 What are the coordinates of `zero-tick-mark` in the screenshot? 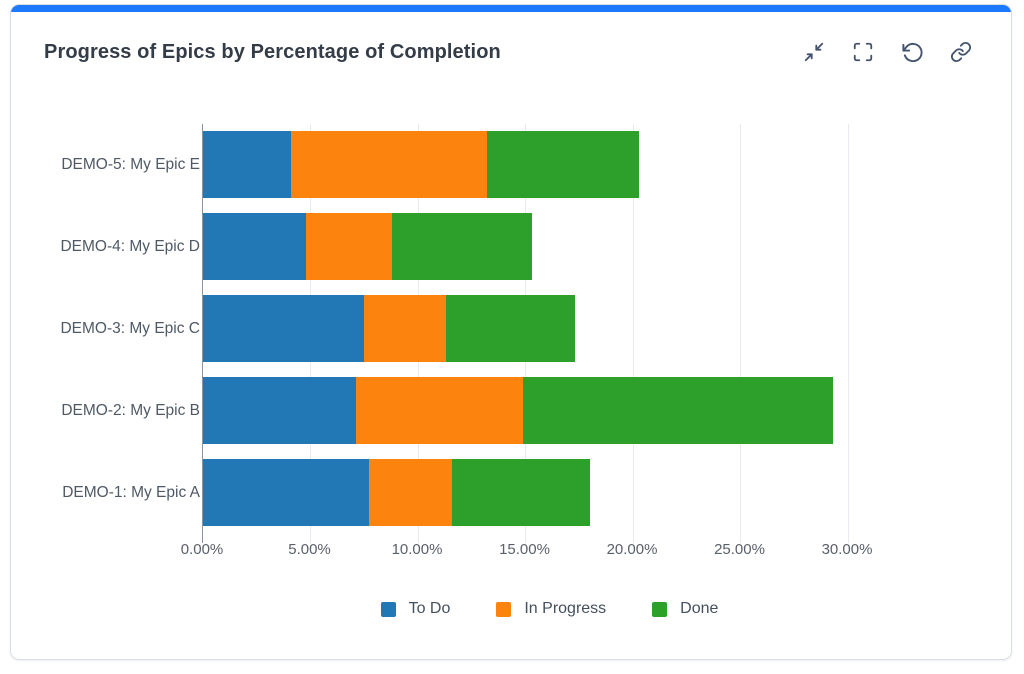 It's located at (202, 538).